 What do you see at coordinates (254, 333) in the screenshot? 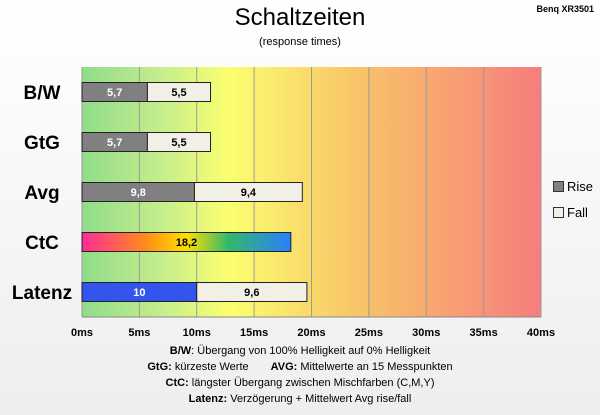
I see `x-tick-label: 15ms` at bounding box center [254, 333].